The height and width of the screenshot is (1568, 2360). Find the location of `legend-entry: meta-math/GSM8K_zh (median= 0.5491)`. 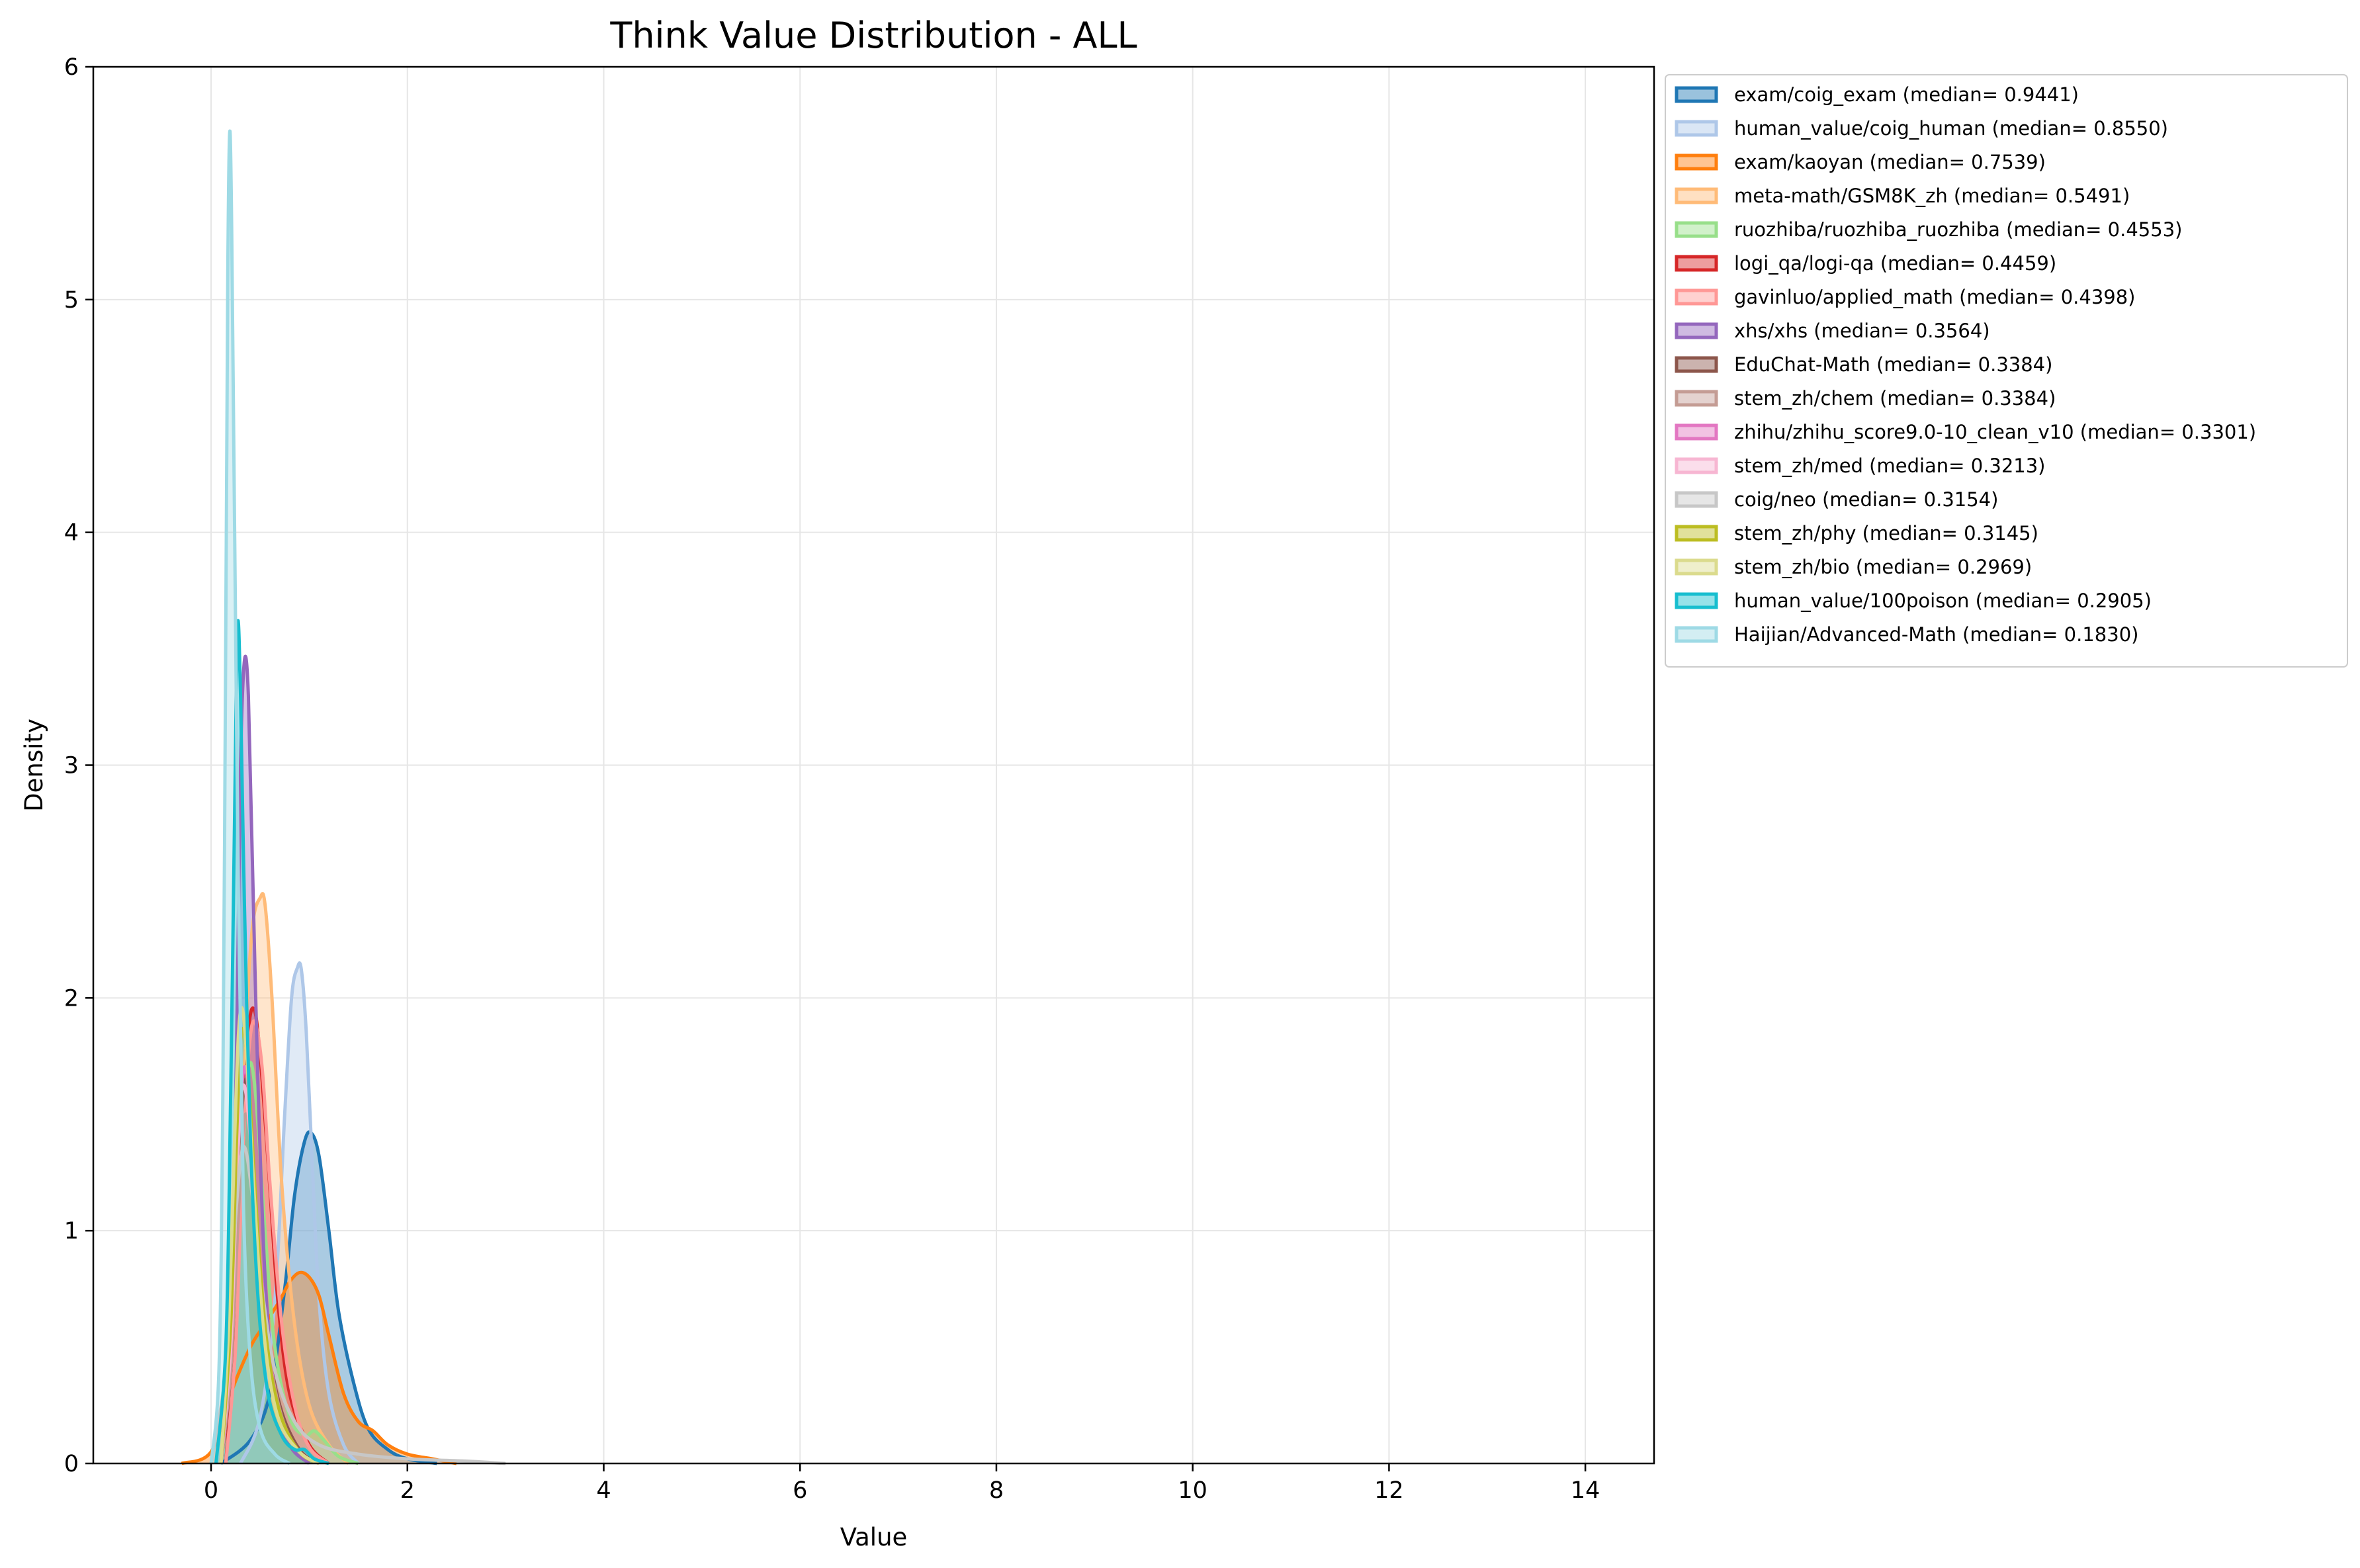

legend-entry: meta-math/GSM8K_zh (median= 0.5491) is located at coordinates (1932, 196).